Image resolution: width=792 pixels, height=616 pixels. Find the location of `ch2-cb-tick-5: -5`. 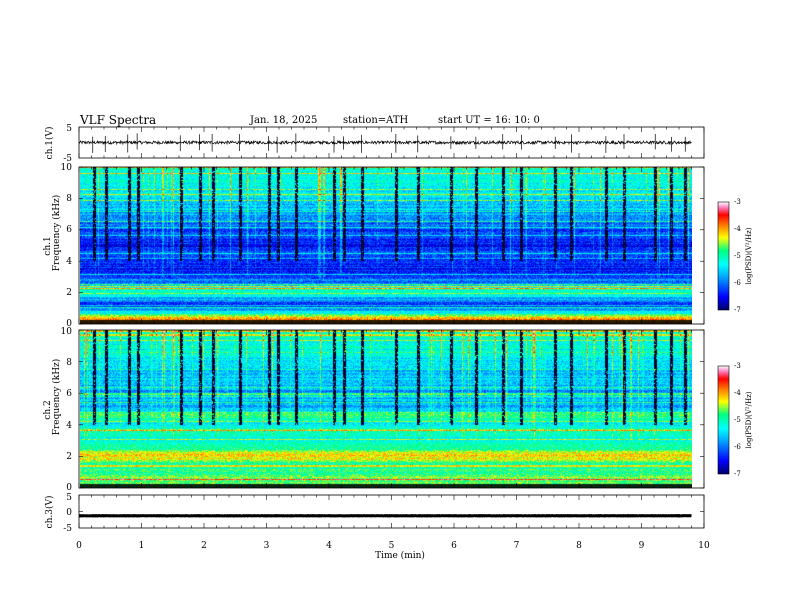

ch2-cb-tick-5: -5 is located at coordinates (737, 420).